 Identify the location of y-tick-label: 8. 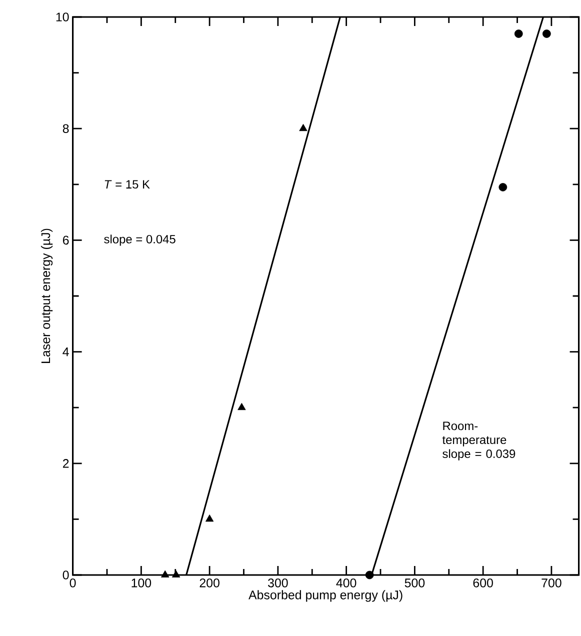
(65, 129).